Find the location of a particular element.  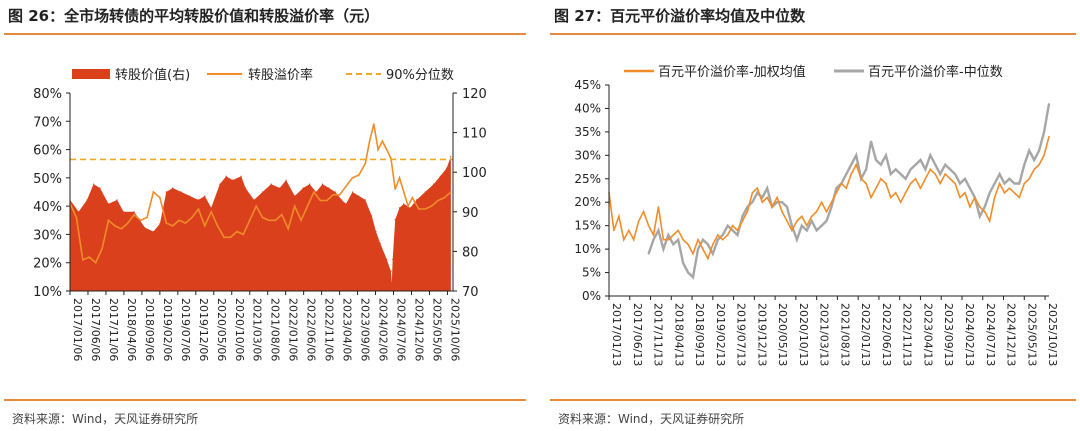

x-tick-label: 2021/03/13 is located at coordinates (824, 334).